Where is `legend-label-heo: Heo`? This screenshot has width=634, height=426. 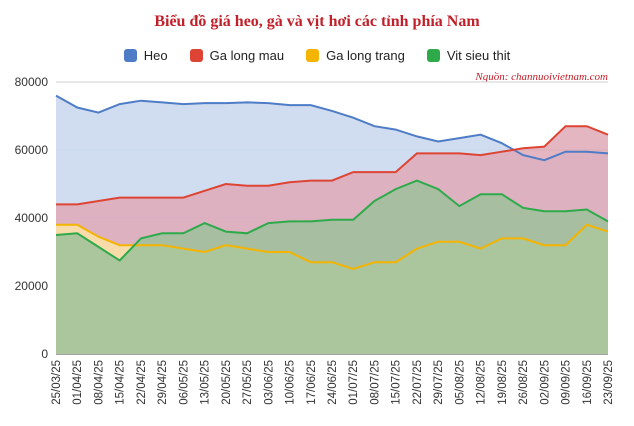
legend-label-heo: Heo is located at coordinates (155, 55).